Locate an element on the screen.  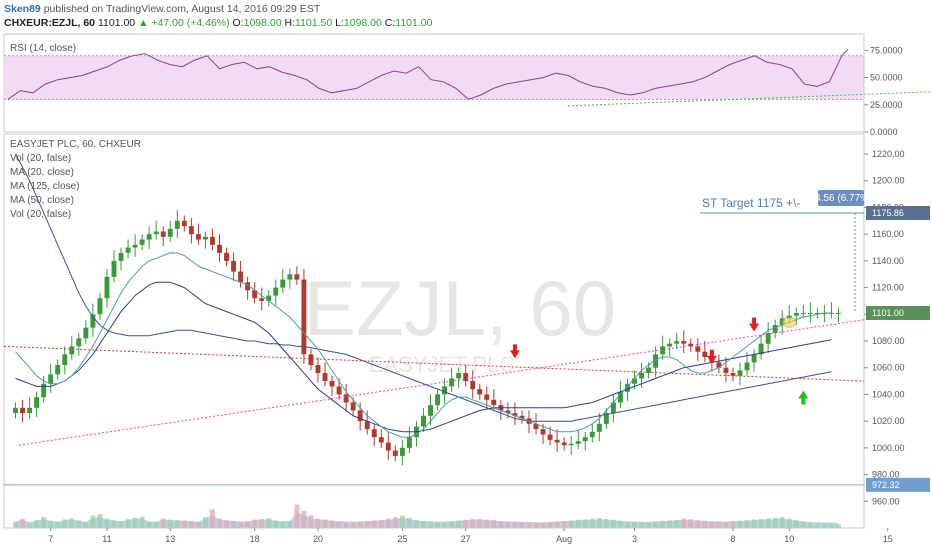
open-value: 1098.00 is located at coordinates (262, 23).